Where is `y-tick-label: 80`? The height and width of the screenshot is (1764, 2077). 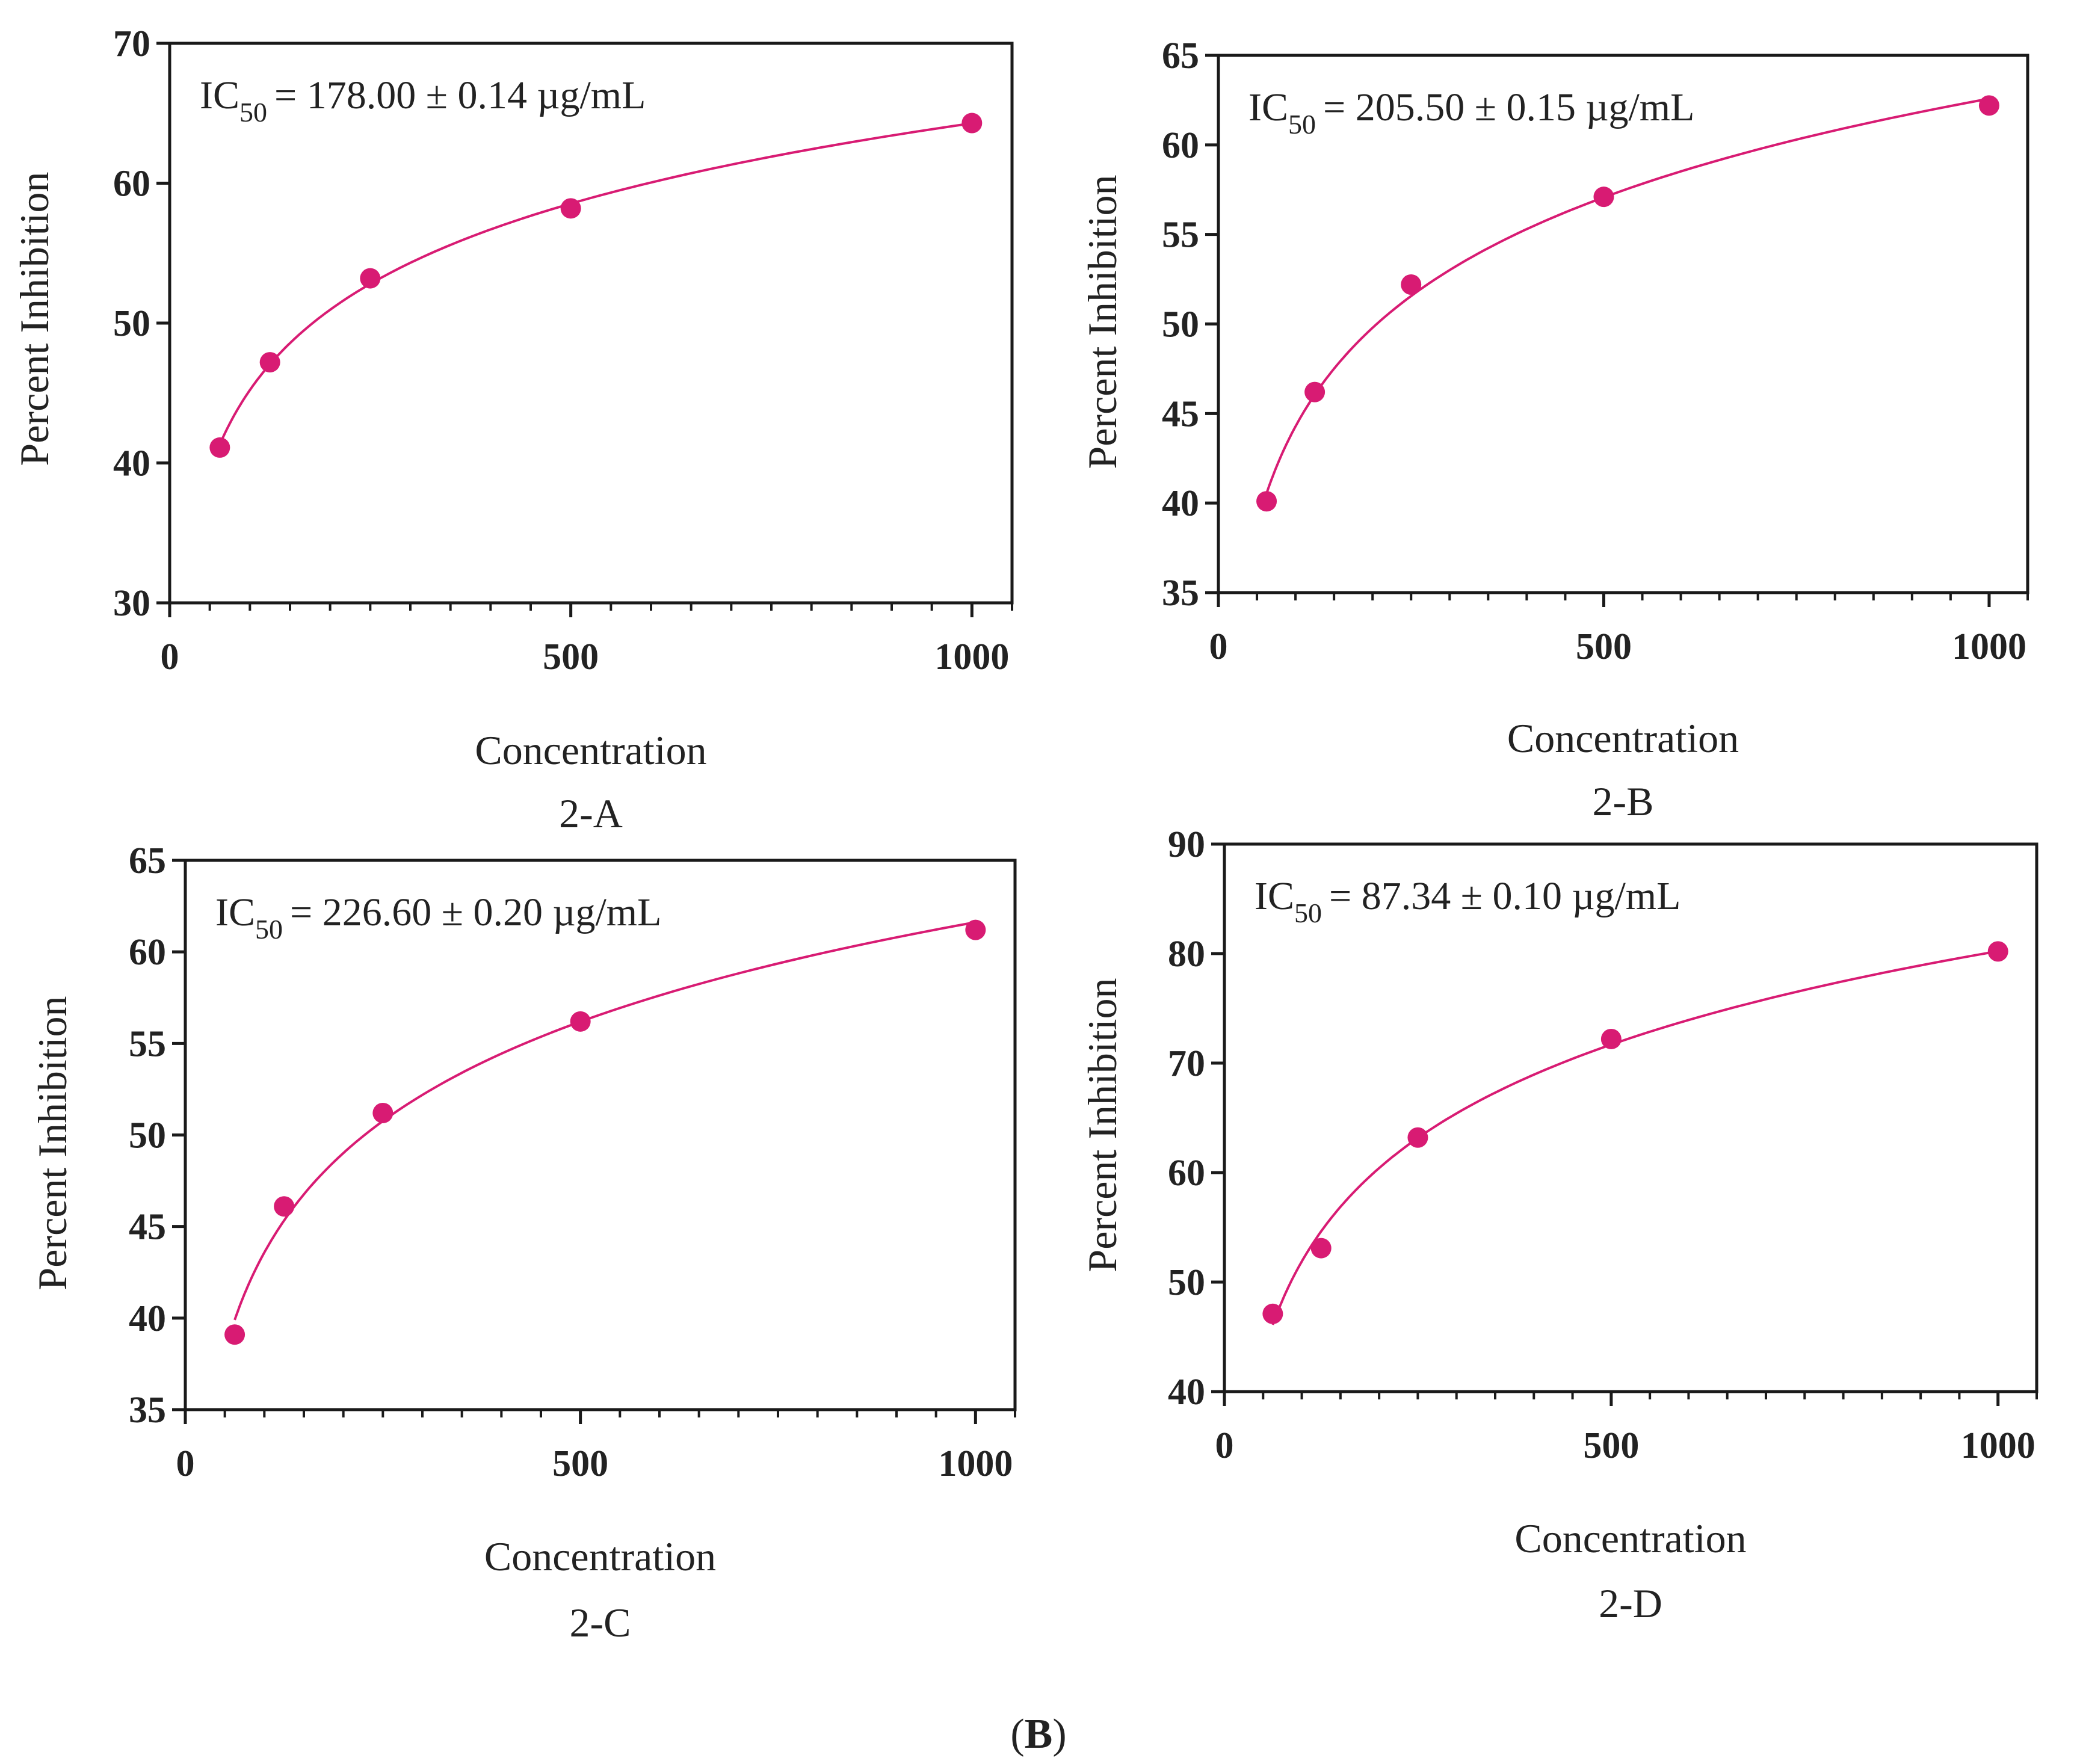
y-tick-label: 80 is located at coordinates (1186, 954).